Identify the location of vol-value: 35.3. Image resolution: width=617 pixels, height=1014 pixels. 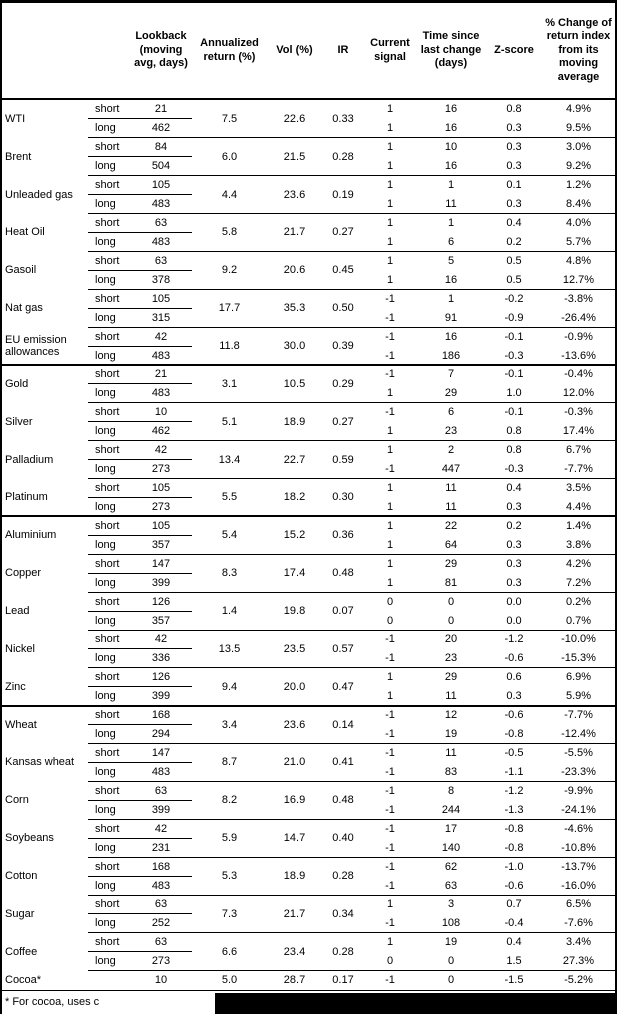
(294, 308).